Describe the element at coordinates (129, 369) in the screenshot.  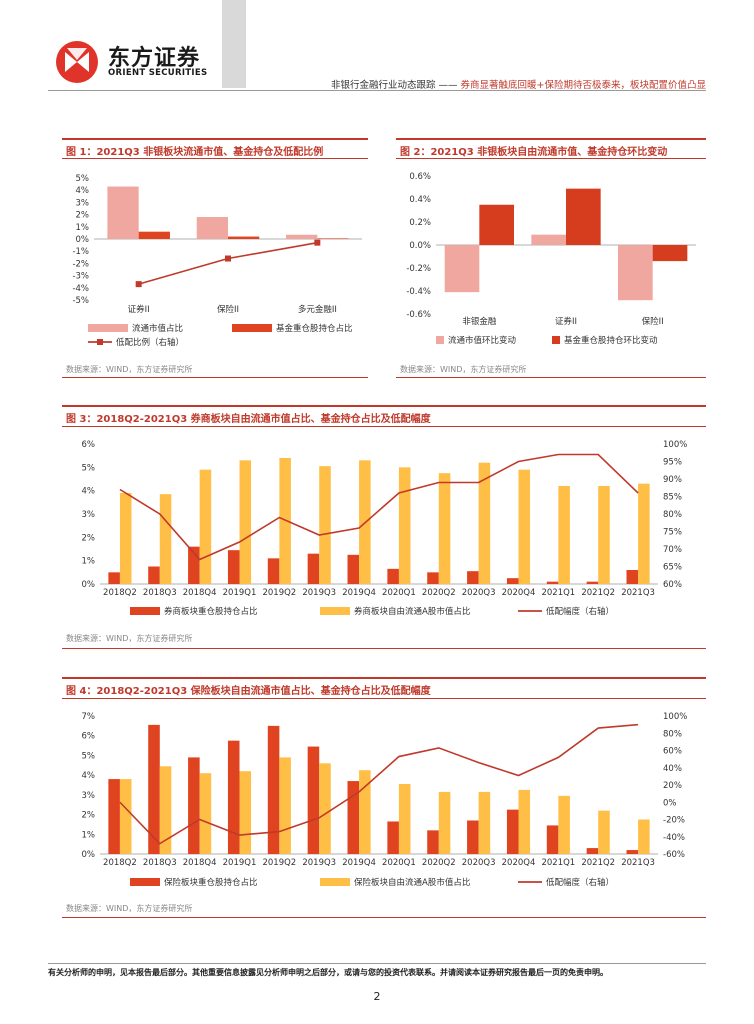
I see `fig1-source: 数据来源：WIND，东方证券研究所` at that location.